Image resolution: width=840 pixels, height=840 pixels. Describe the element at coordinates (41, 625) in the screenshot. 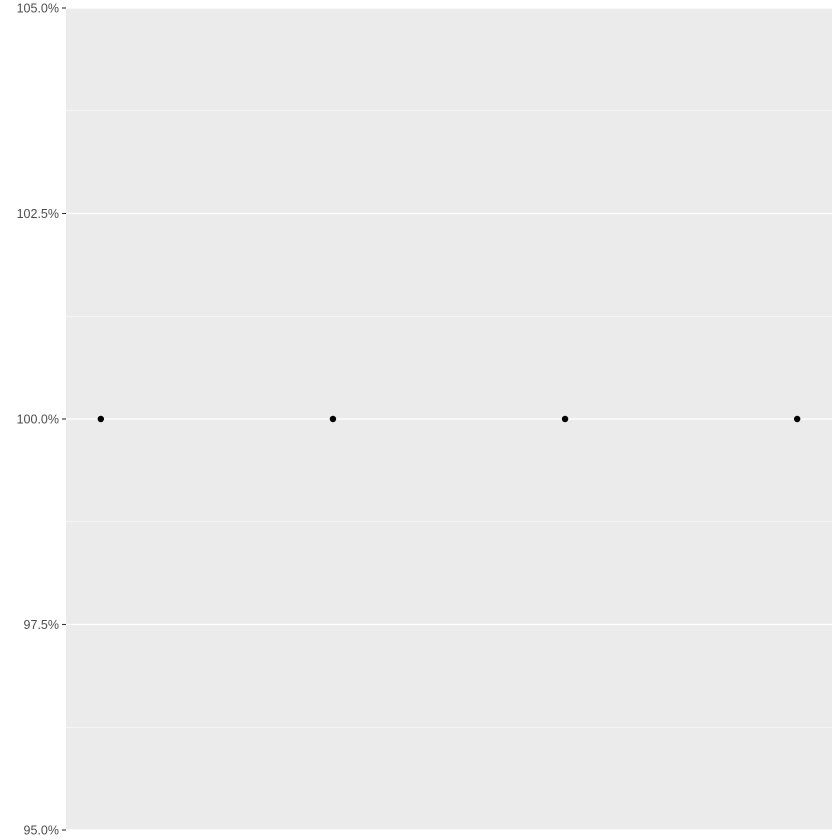

I see `y-tick-label: 97.5%` at that location.